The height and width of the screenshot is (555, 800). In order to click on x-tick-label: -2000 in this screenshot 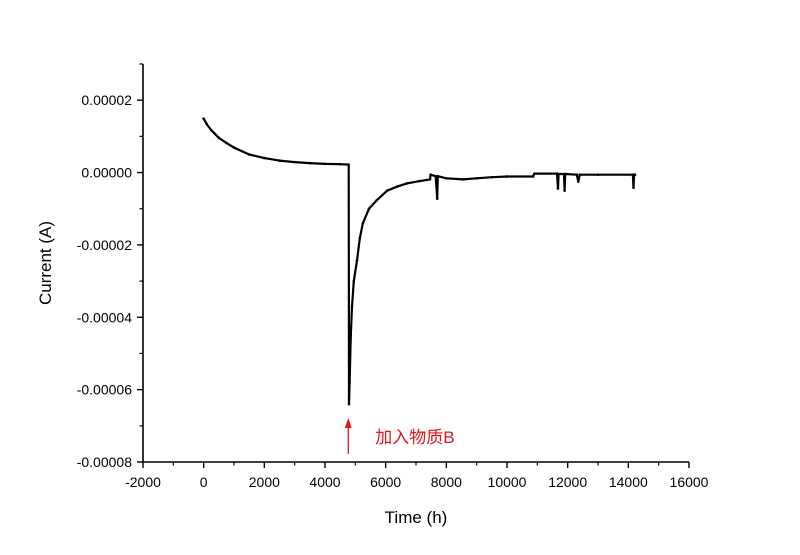, I will do `click(143, 482)`.